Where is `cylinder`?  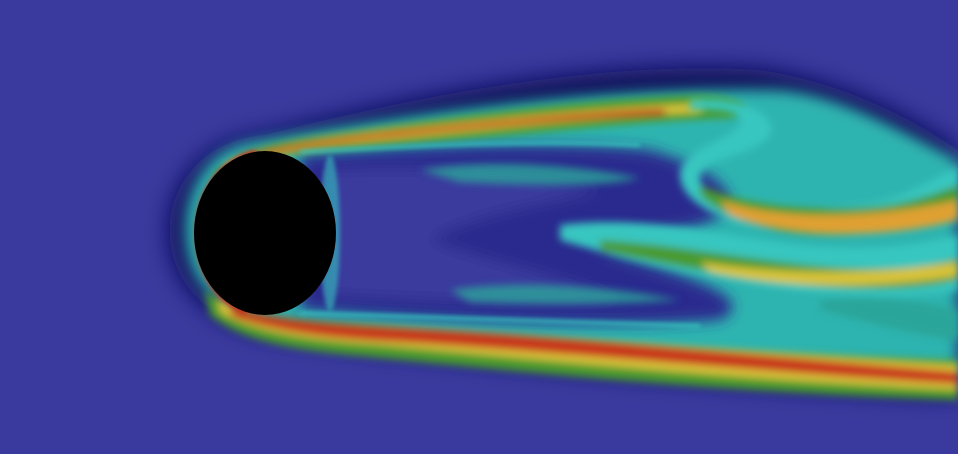 cylinder is located at coordinates (267, 233).